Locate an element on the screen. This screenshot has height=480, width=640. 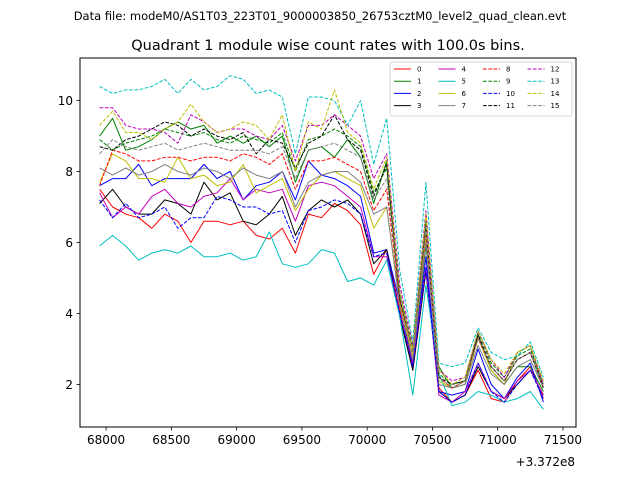
legend-box is located at coordinates (481, 89).